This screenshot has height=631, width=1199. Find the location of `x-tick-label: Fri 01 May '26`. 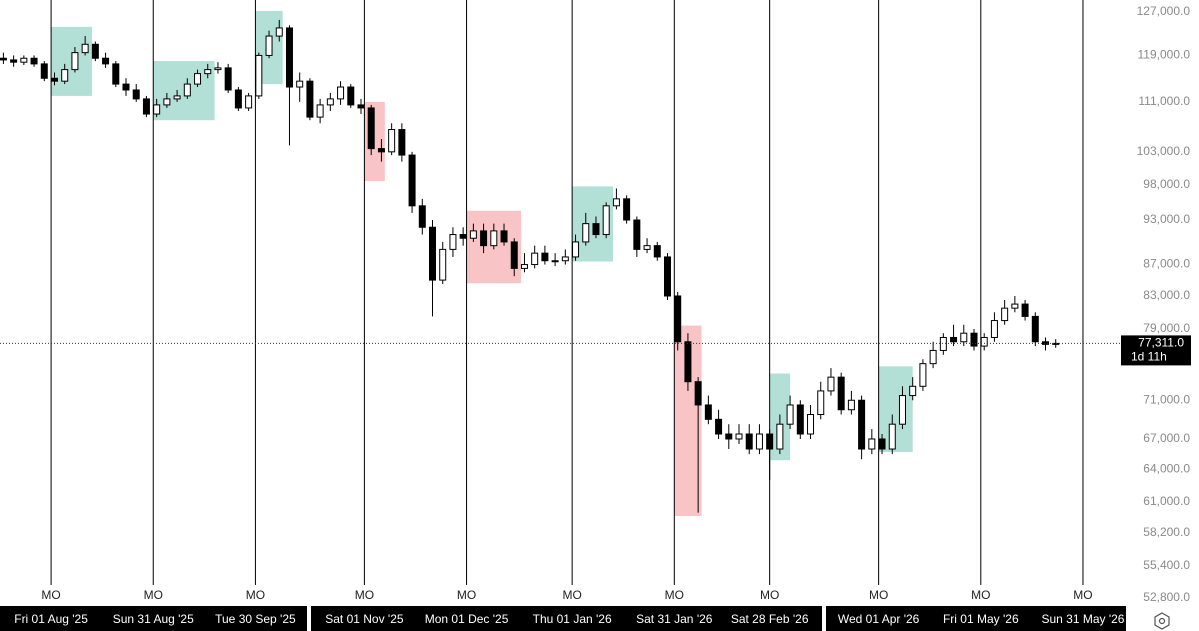

x-tick-label: Fri 01 May '26 is located at coordinates (981, 619).